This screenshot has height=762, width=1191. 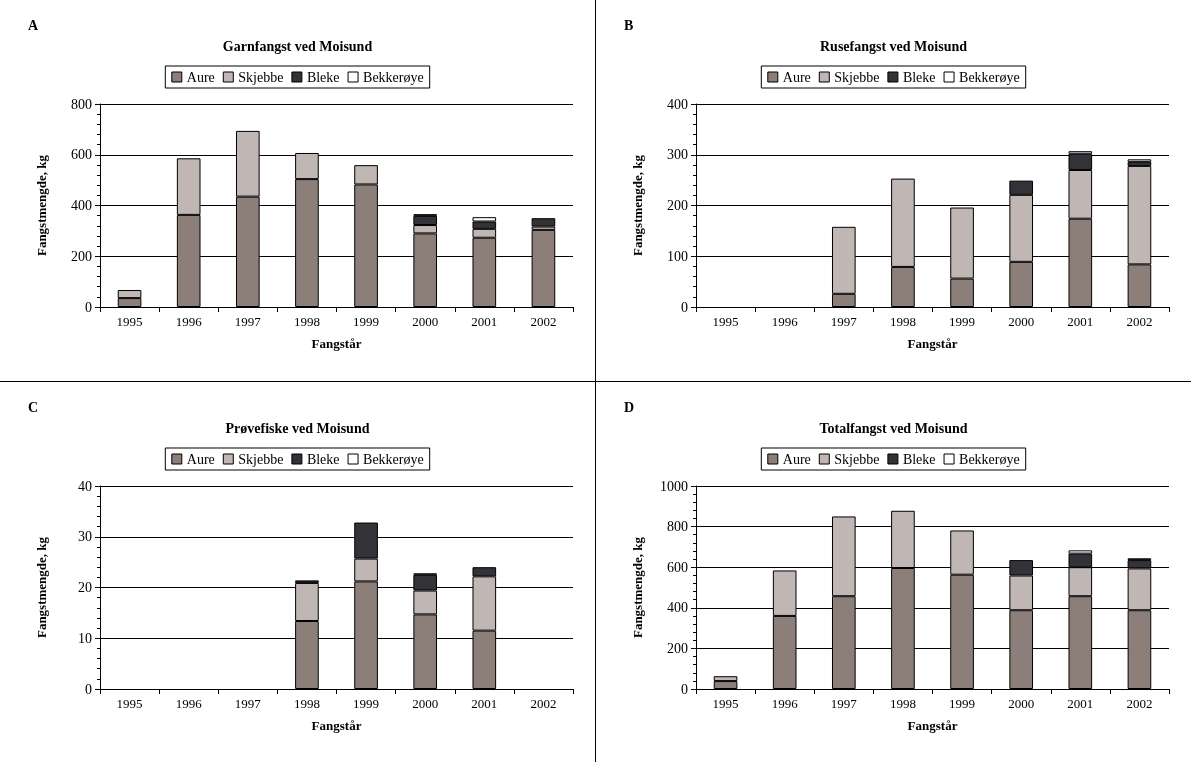 What do you see at coordinates (543, 222) in the screenshot?
I see `bar` at bounding box center [543, 222].